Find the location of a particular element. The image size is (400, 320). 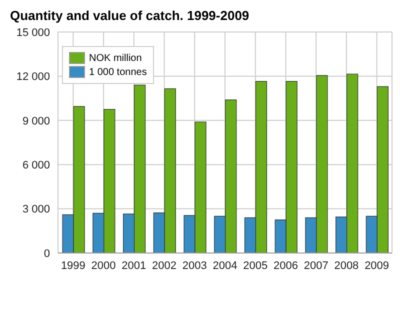

y-tick-label: 6 000 is located at coordinates (36, 166).